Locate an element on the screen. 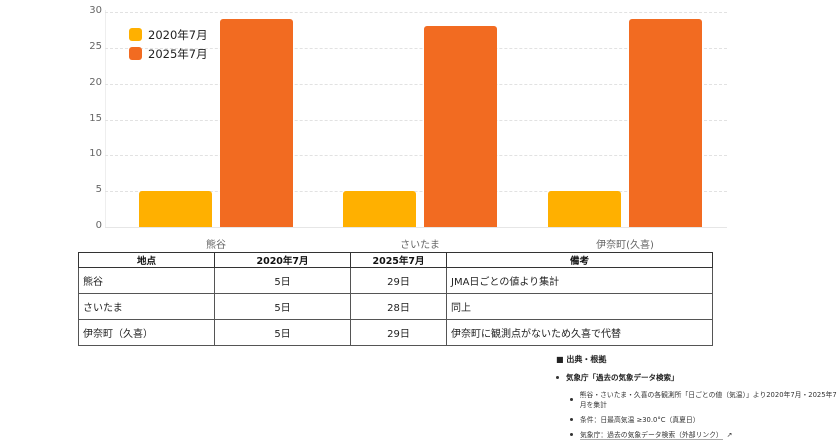  cell-notes: 同上 is located at coordinates (579, 306).